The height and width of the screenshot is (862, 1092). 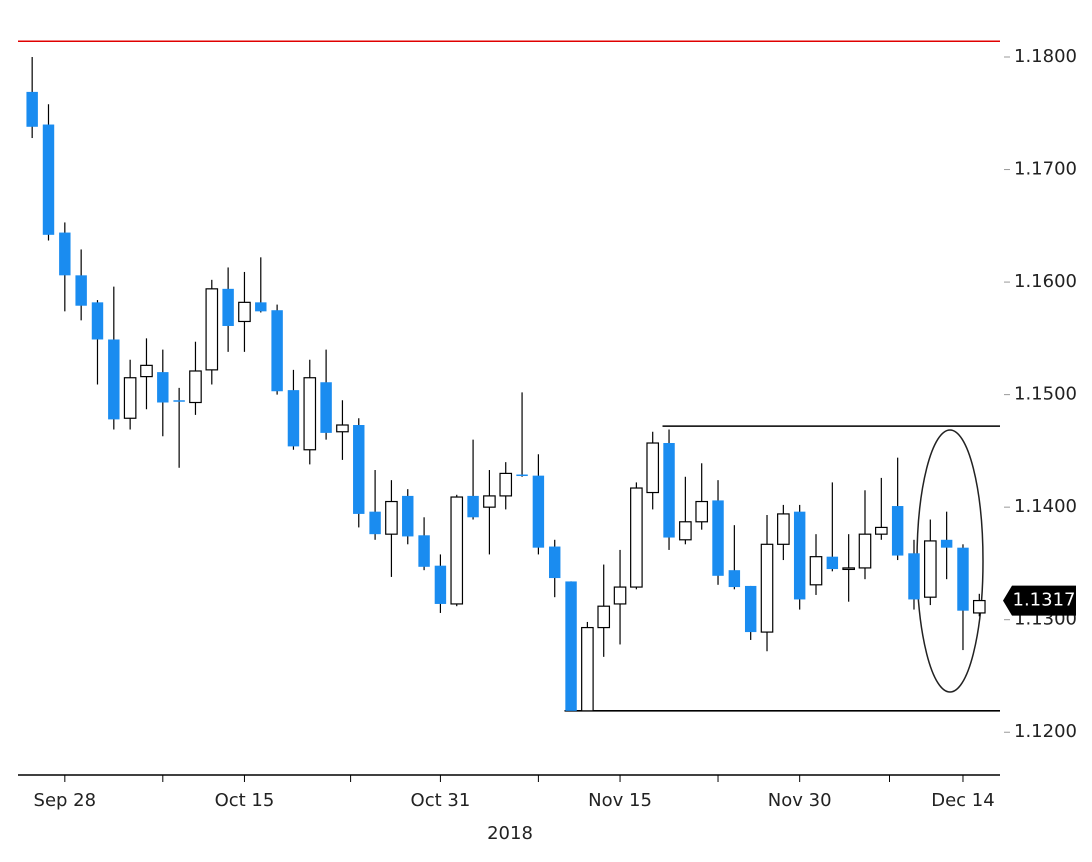 What do you see at coordinates (1045, 731) in the screenshot?
I see `y-tick-label: 1.1200` at bounding box center [1045, 731].